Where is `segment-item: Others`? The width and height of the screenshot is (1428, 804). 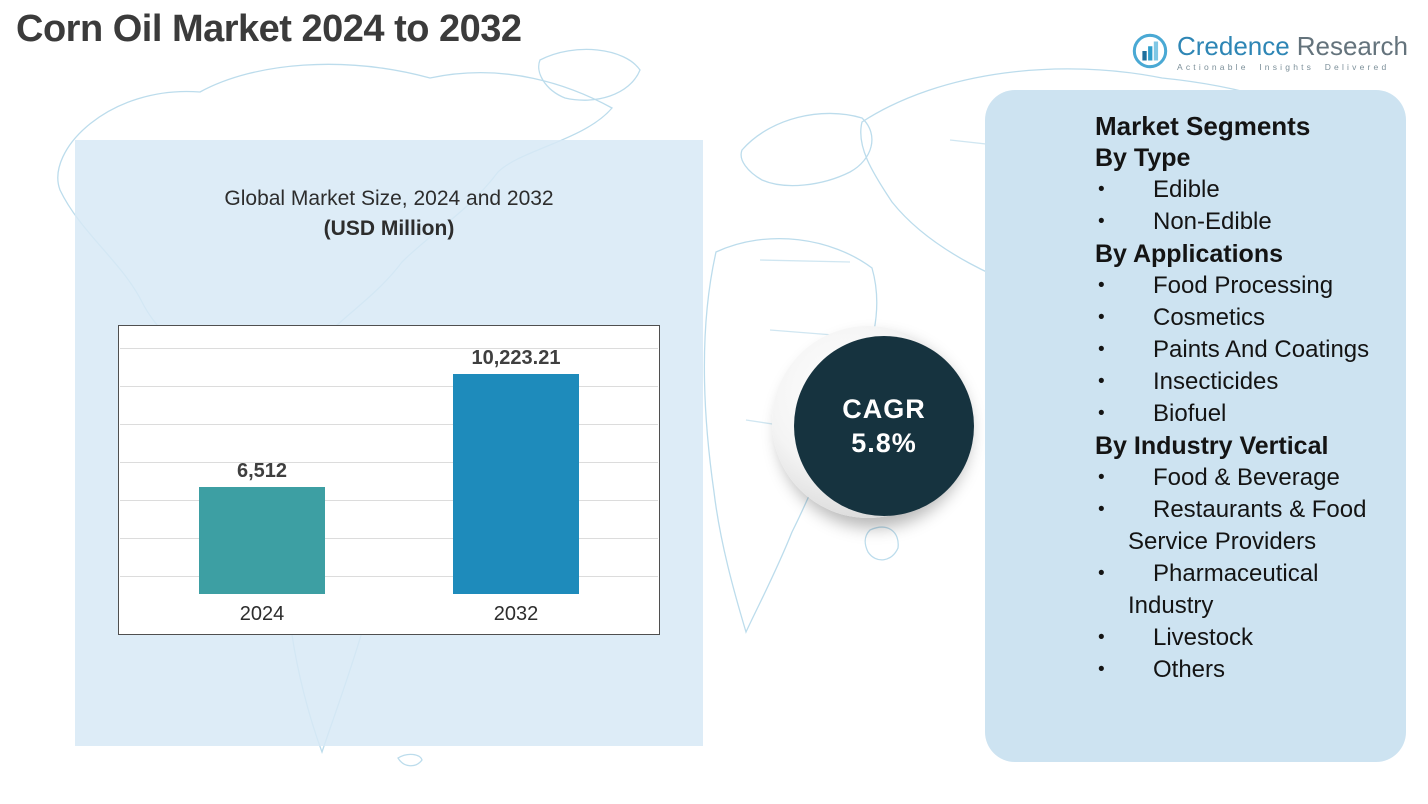
segment-item: Others is located at coordinates (1189, 669).